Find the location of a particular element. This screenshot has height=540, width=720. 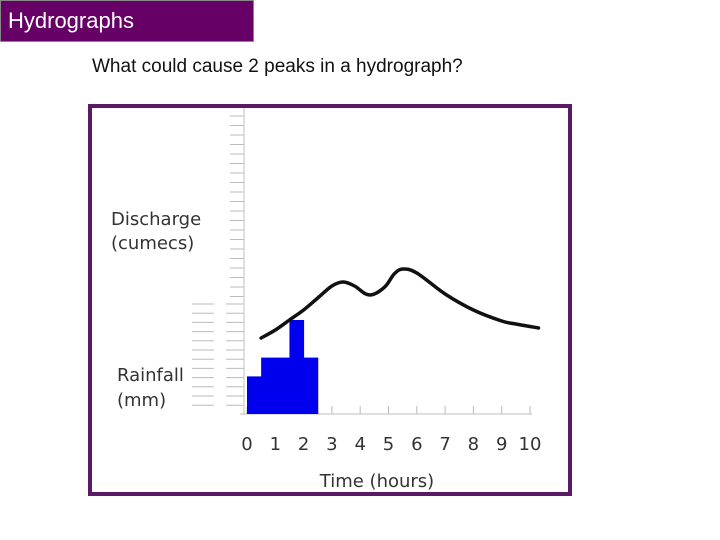

discharge-label-line-1: Discharge is located at coordinates (156, 219).